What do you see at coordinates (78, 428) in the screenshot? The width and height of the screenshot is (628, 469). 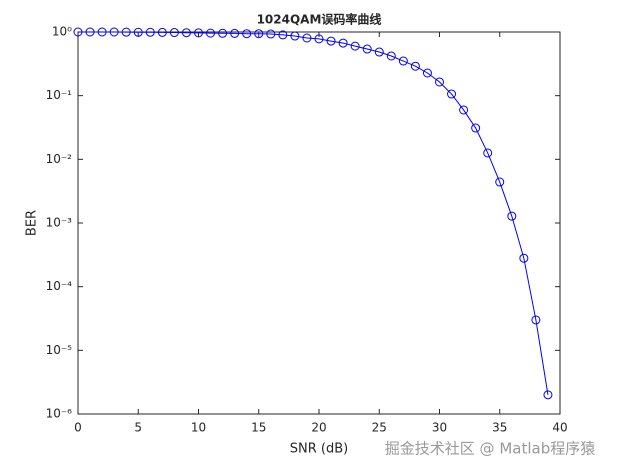 I see `x-tick-label: 0` at bounding box center [78, 428].